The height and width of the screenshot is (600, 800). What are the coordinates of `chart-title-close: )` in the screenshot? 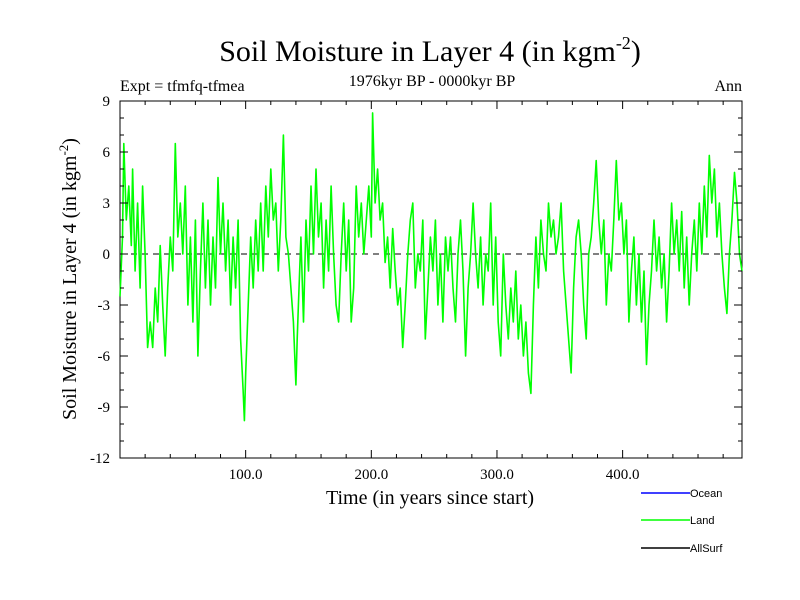 It's located at (636, 51).